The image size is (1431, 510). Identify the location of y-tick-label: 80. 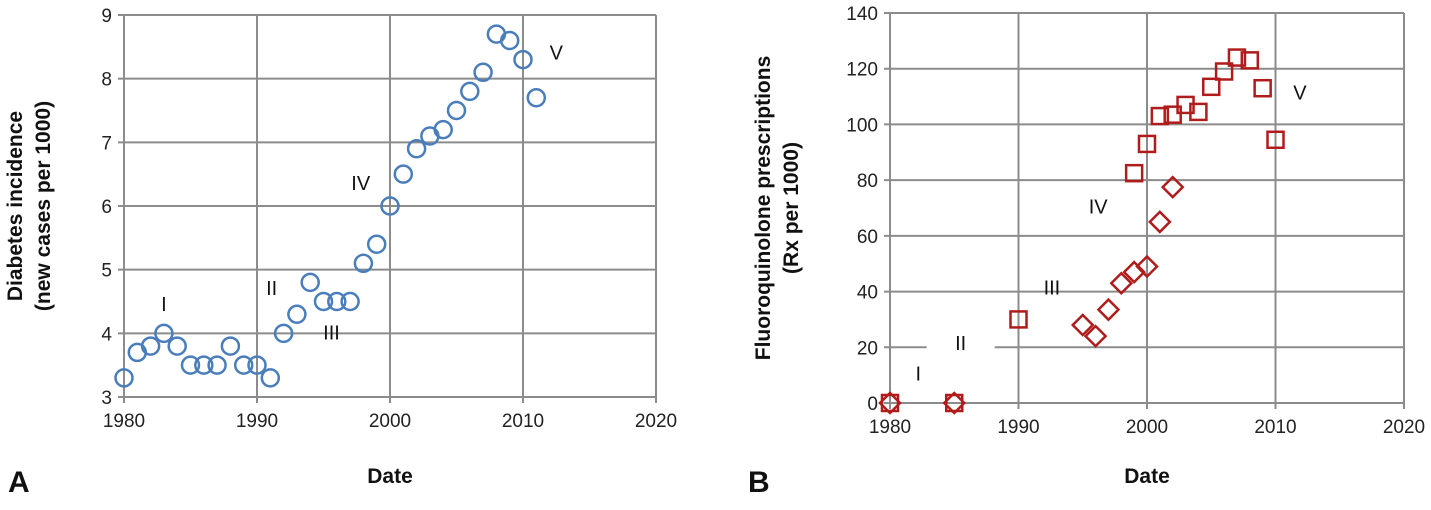
(867, 181).